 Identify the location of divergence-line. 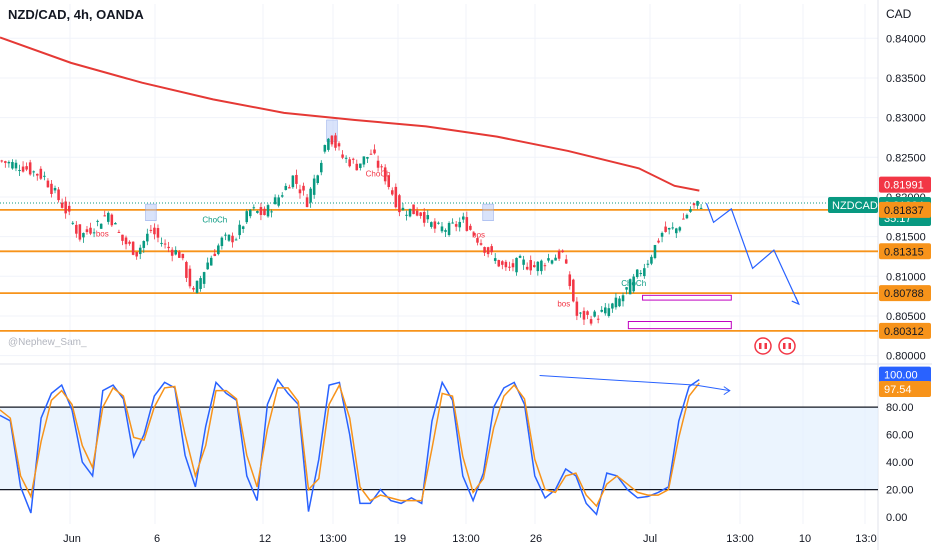
(617, 380).